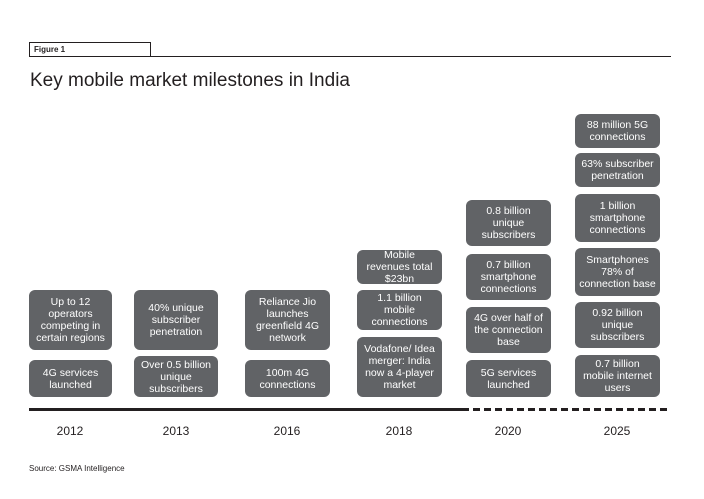 This screenshot has height=499, width=704. I want to click on figure-title: Key mobile market milestones in India, so click(190, 80).